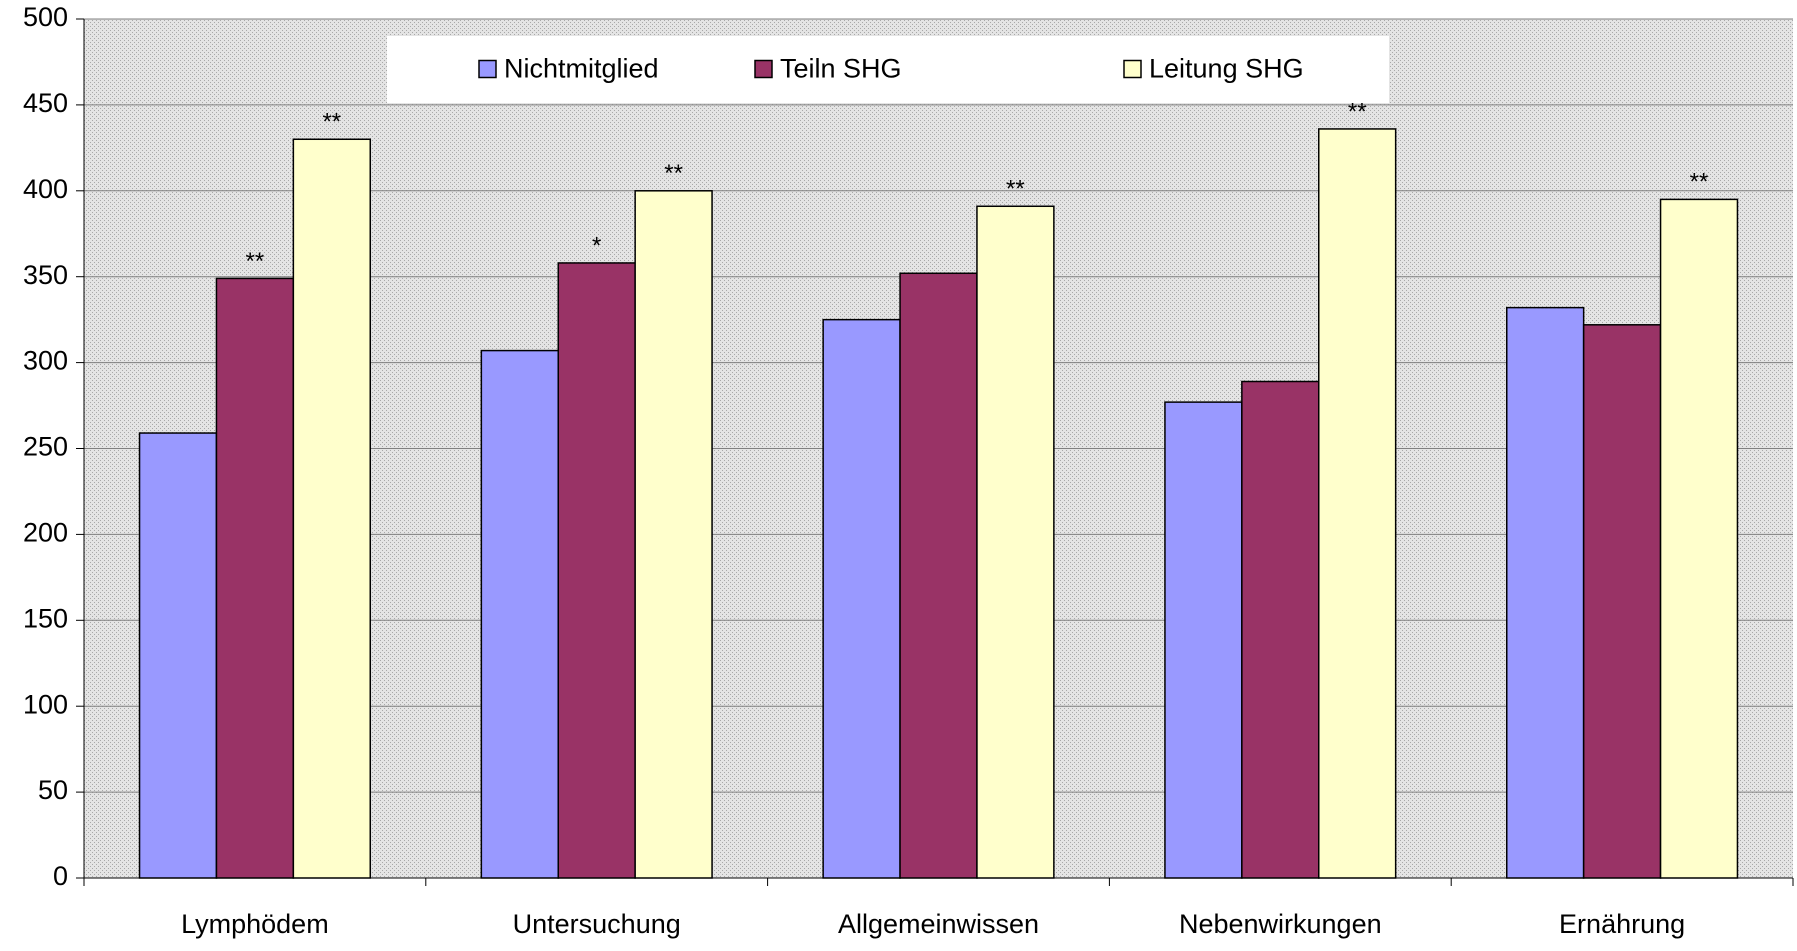 The height and width of the screenshot is (951, 1797). What do you see at coordinates (45, 704) in the screenshot?
I see `y-tick-label: 100` at bounding box center [45, 704].